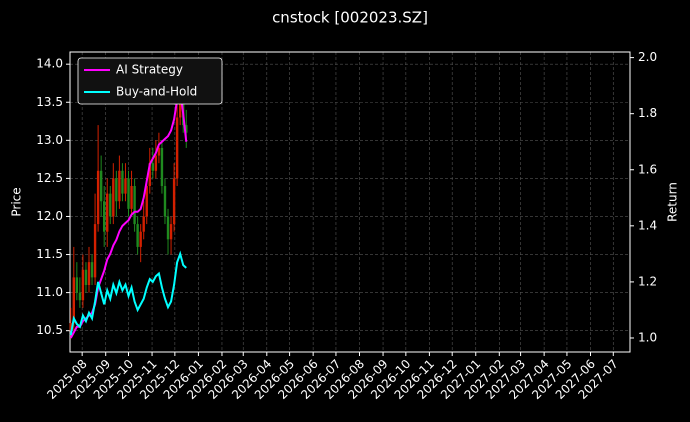 This screenshot has height=422, width=690. Describe the element at coordinates (49, 178) in the screenshot. I see `y-tick-label: 12.5` at that location.